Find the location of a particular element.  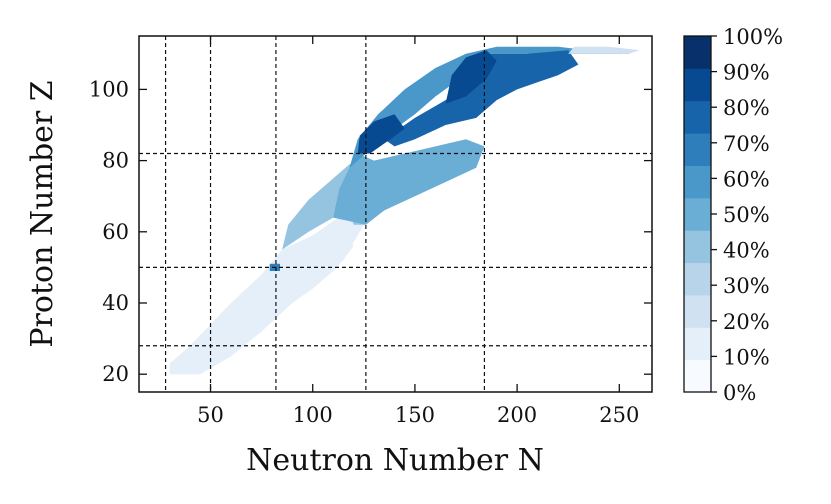

colorbar: 0% 10% 20% 30% 40% 50% 60% 70% 80% 90% 100% is located at coordinates (733, 215).